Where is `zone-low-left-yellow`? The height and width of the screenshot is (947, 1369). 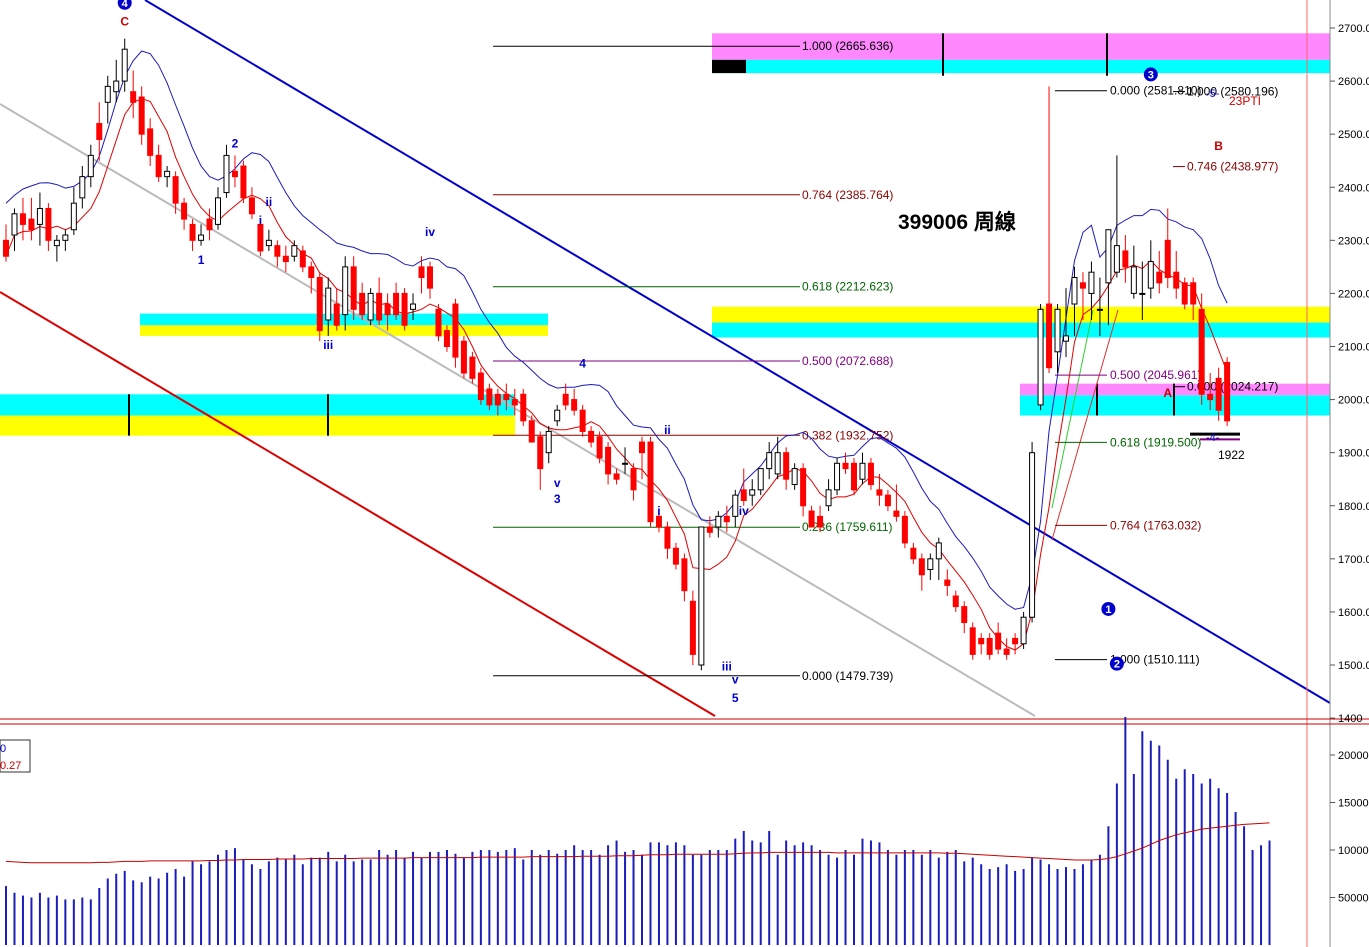
zone-low-left-yellow is located at coordinates (257, 425).